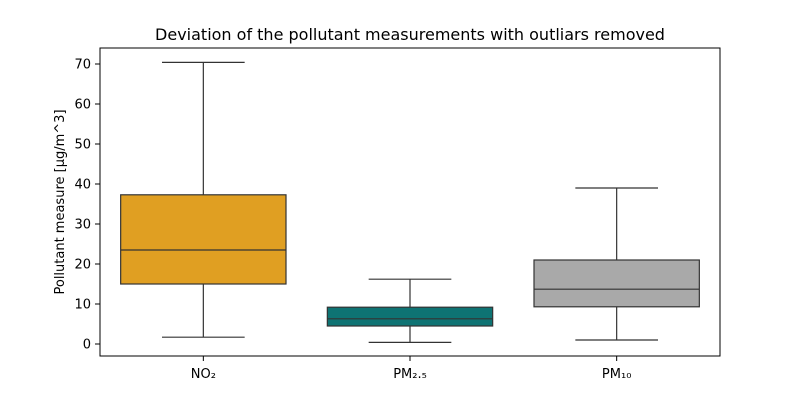  I want to click on x-tick-label: PM₂.₅, so click(410, 374).